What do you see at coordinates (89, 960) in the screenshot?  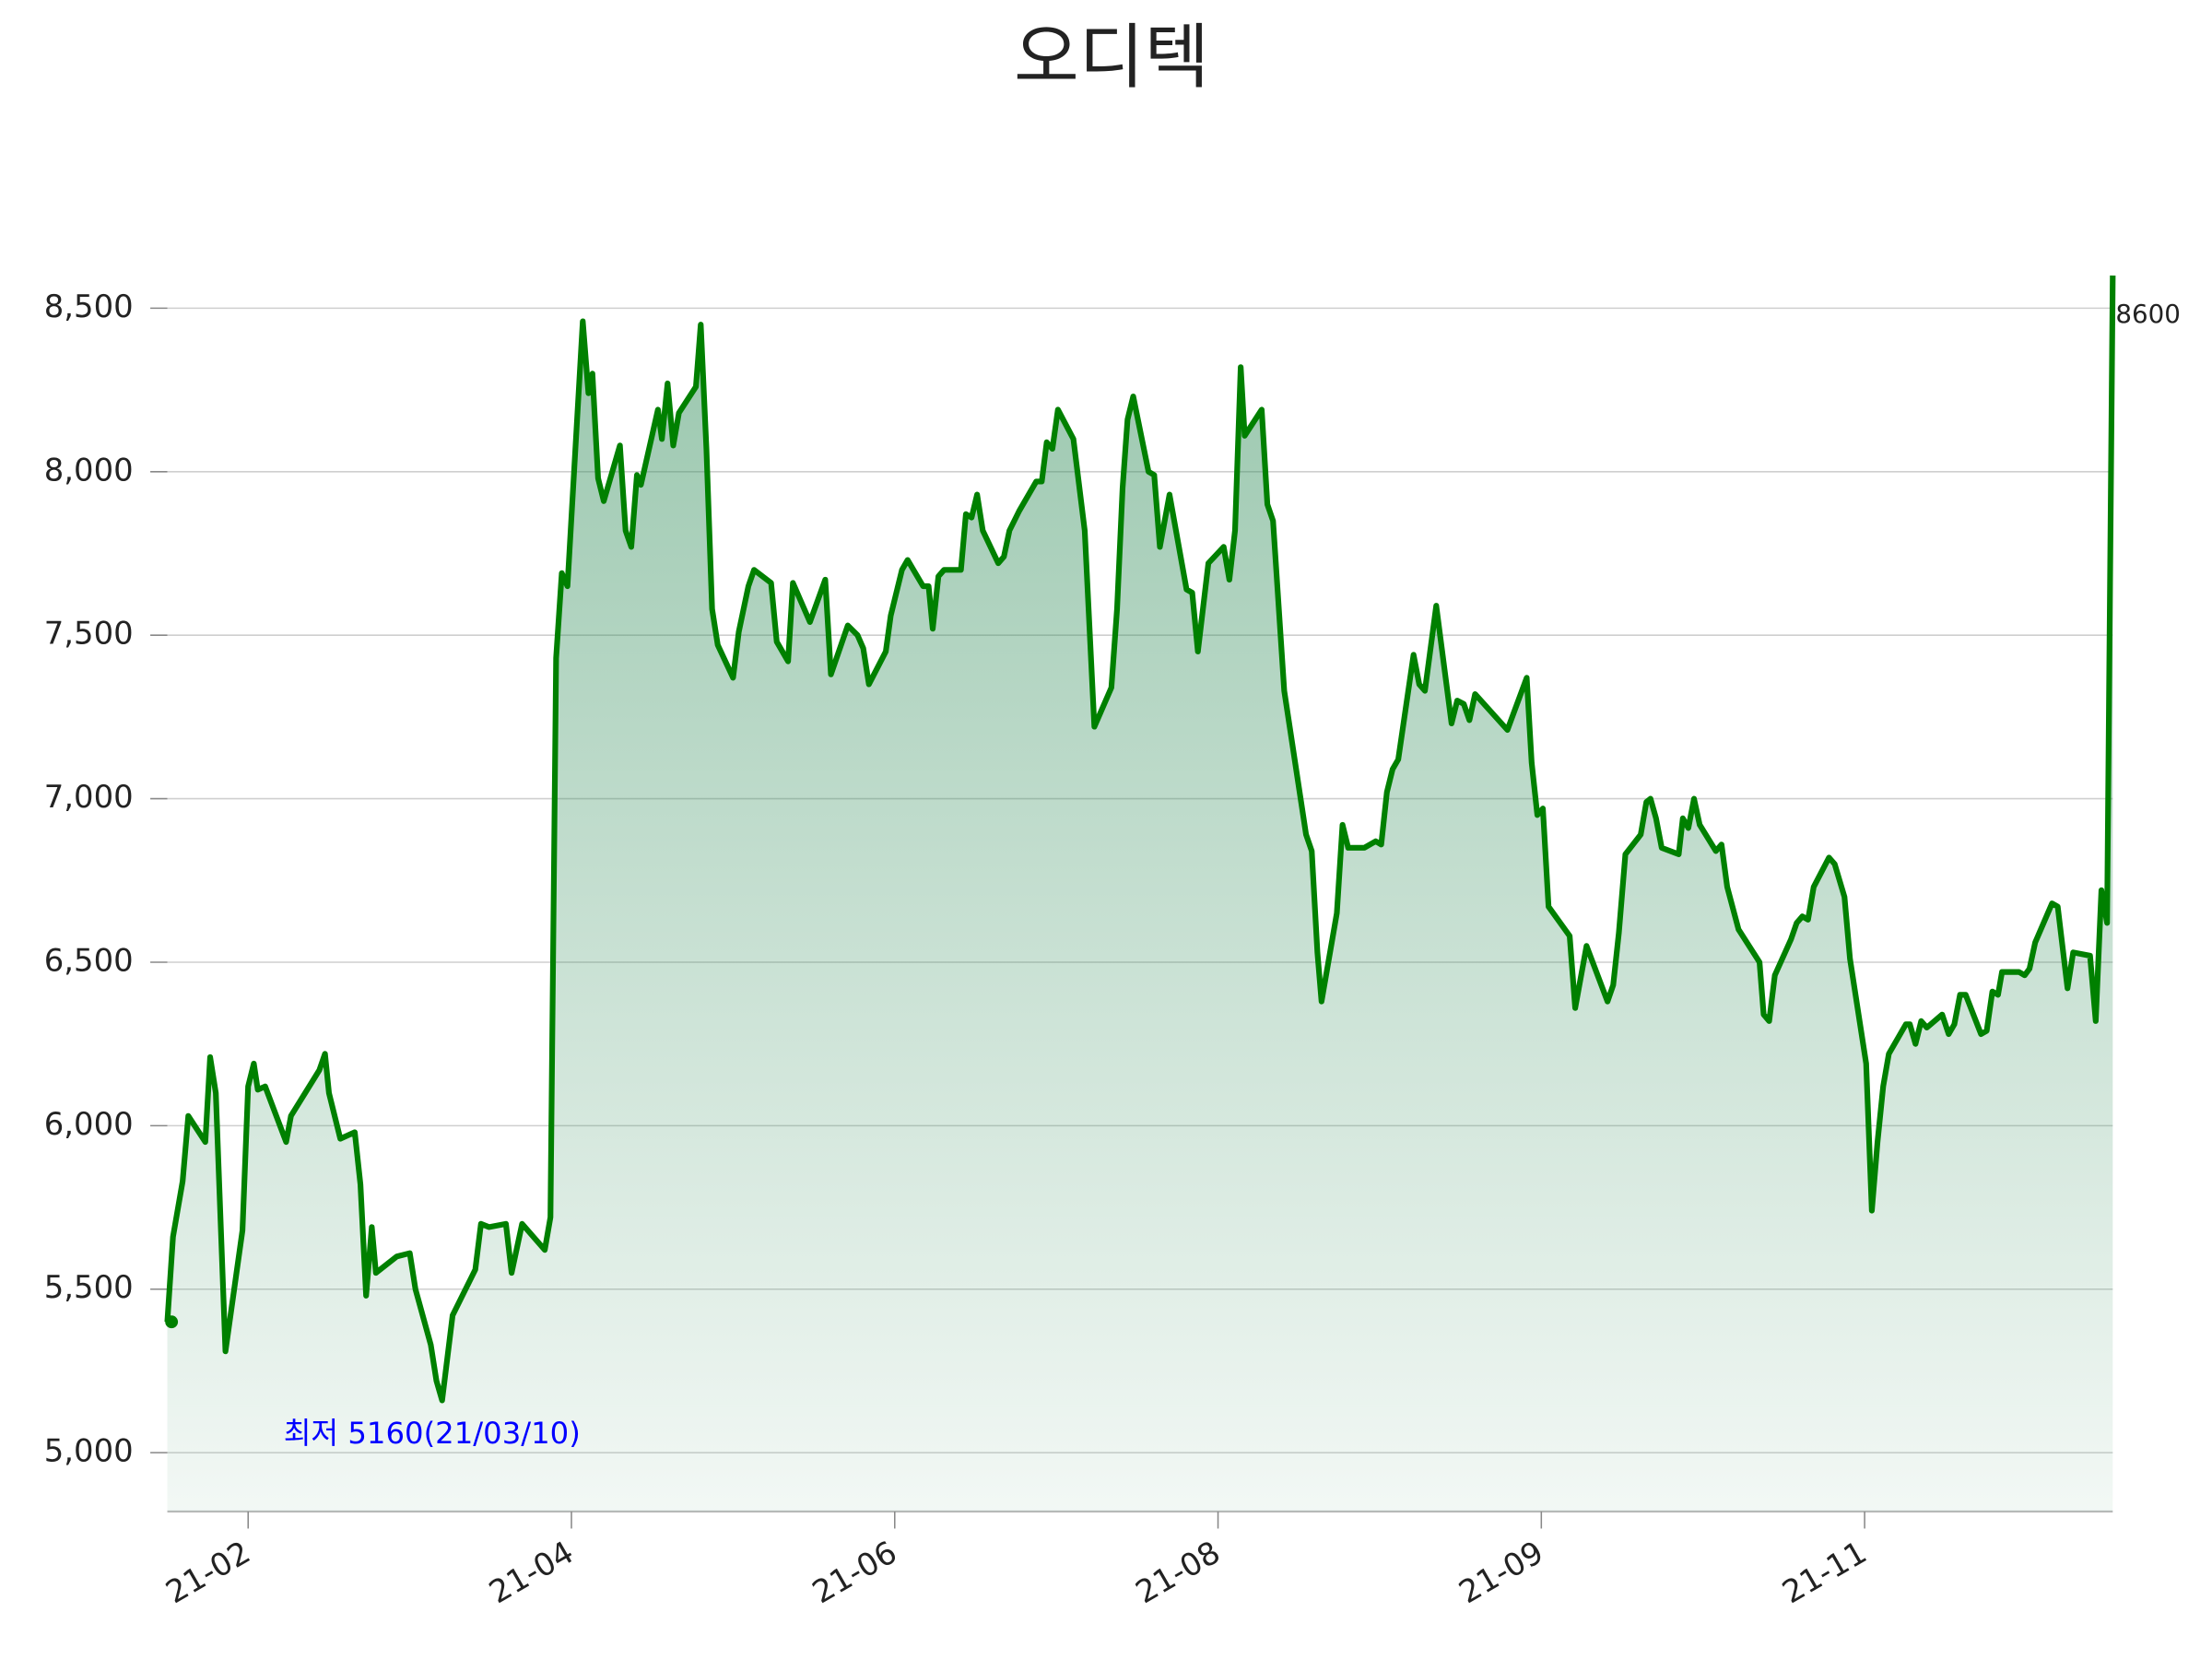 I see `y-tick-label: 6,500` at bounding box center [89, 960].